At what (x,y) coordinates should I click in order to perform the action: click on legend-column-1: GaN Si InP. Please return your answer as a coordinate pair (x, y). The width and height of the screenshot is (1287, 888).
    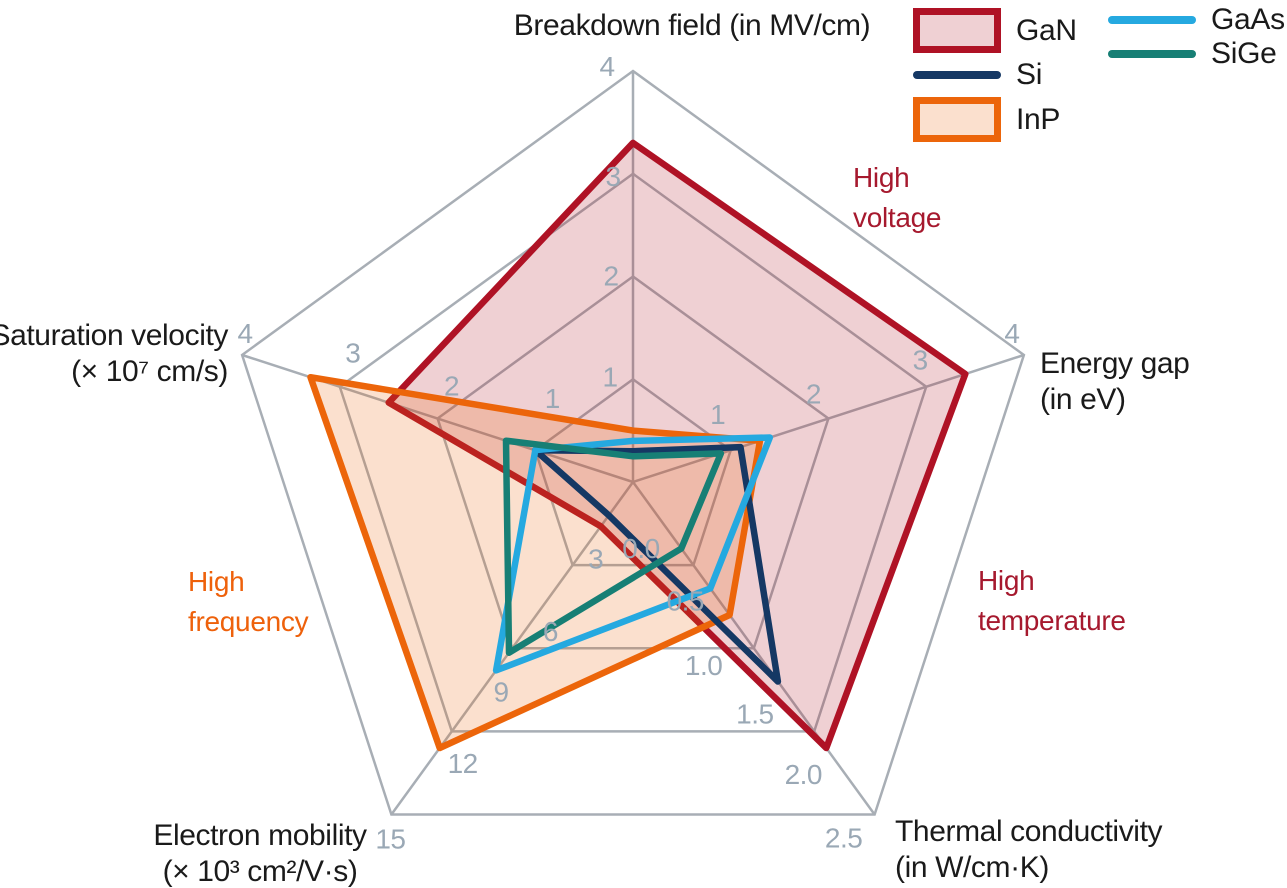
    Looking at the image, I should click on (995, 75).